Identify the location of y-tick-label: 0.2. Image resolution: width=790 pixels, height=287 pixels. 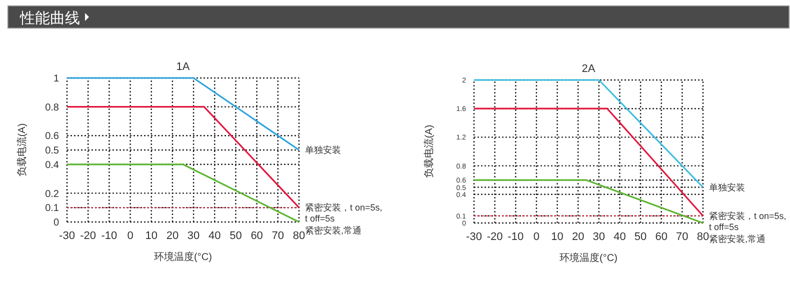
(52, 194).